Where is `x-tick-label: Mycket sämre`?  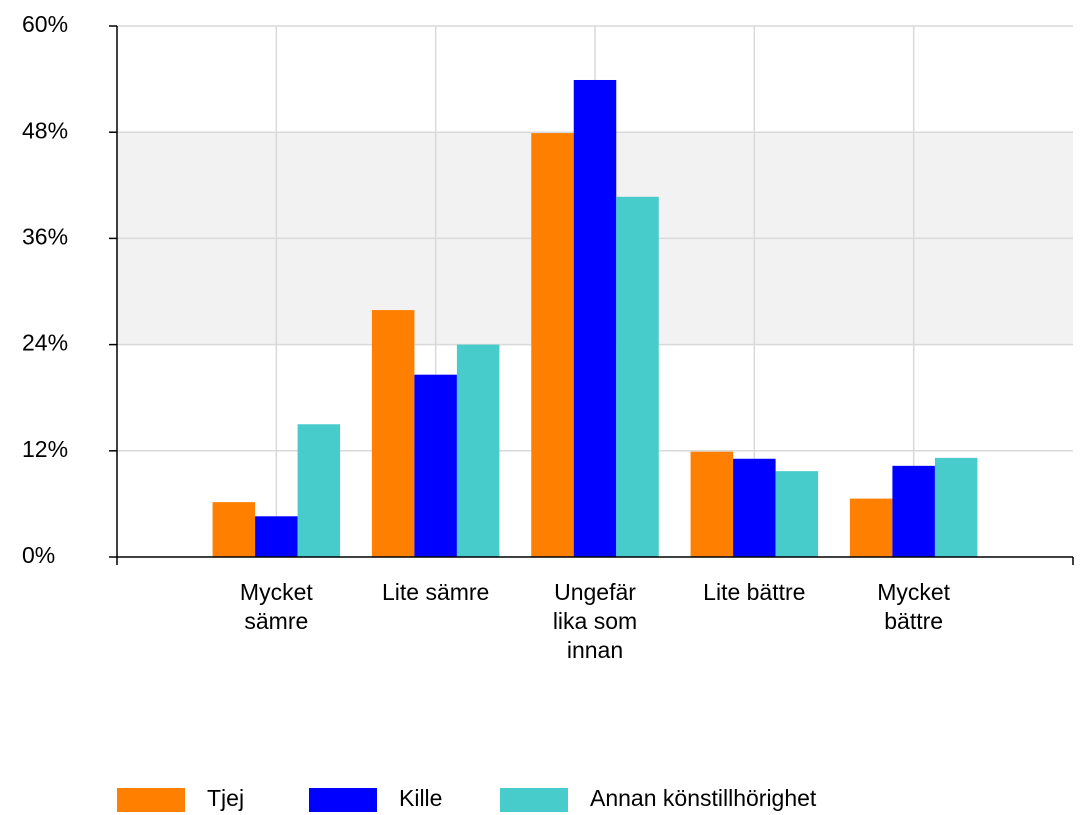 x-tick-label: Mycket sämre is located at coordinates (276, 606).